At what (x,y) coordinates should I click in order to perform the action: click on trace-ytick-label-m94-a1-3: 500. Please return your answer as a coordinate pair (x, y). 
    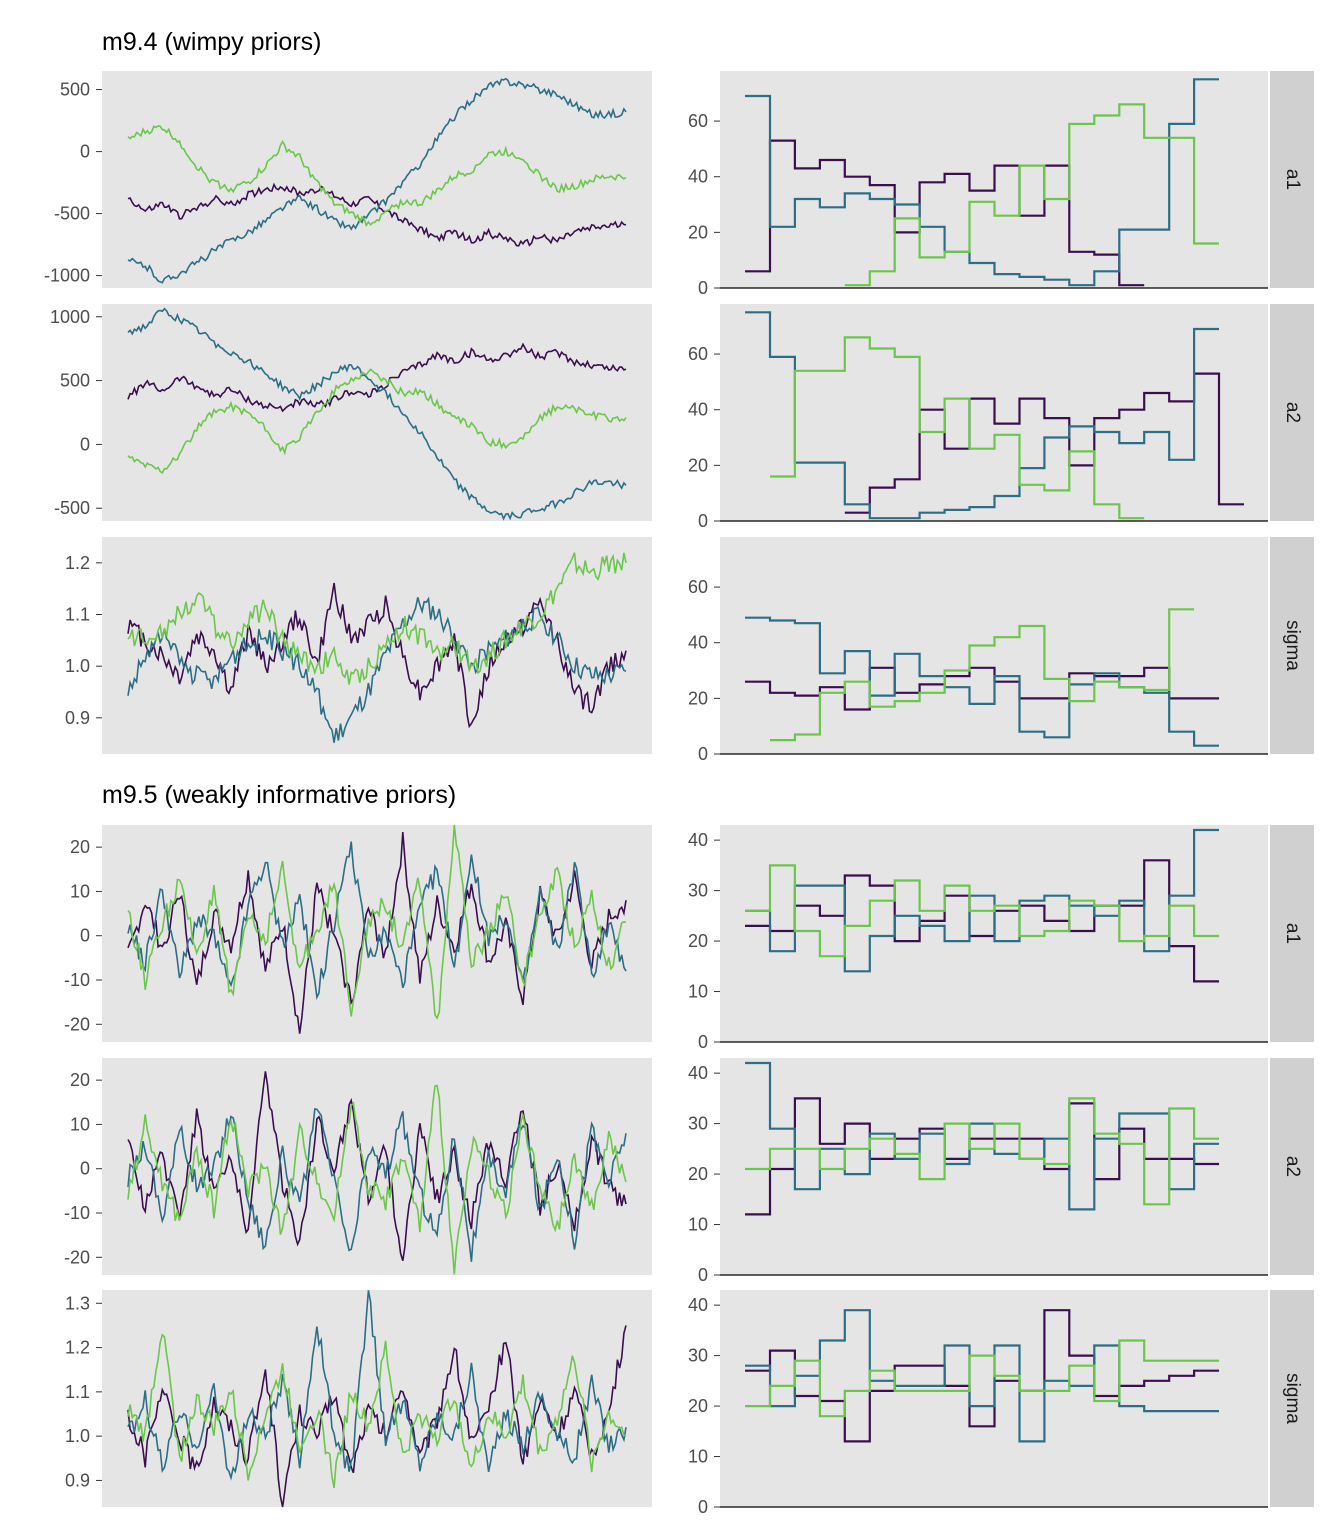
    Looking at the image, I should click on (75, 90).